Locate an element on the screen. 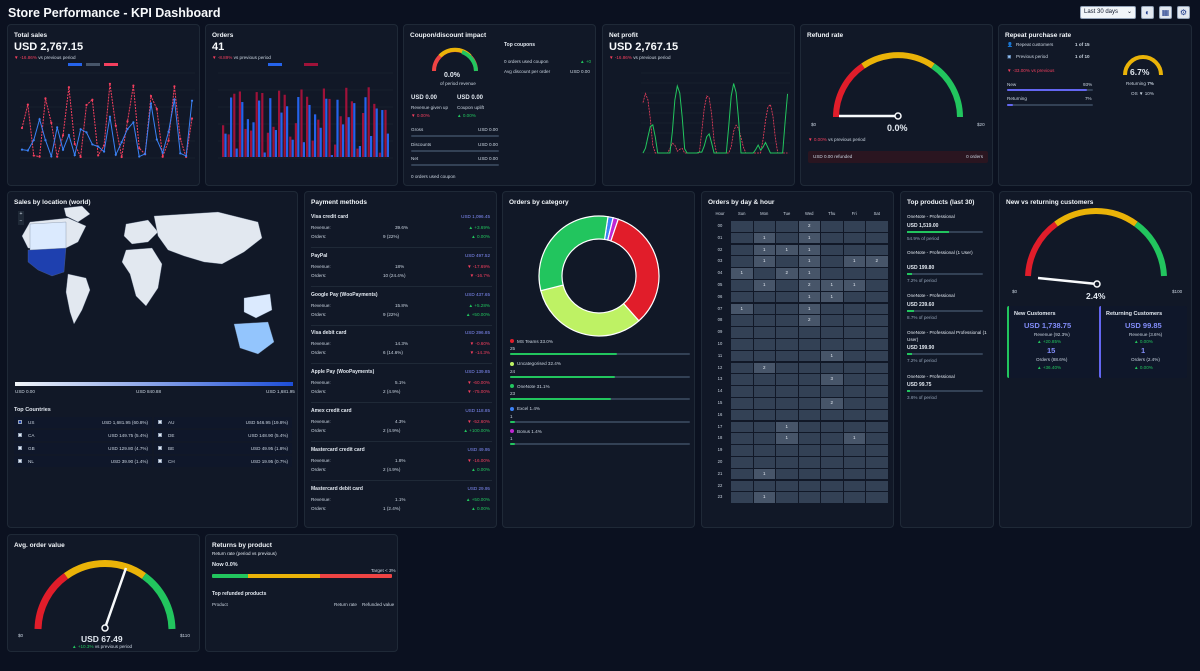  theme-toggle-icon: ◐ is located at coordinates (1147, 12).